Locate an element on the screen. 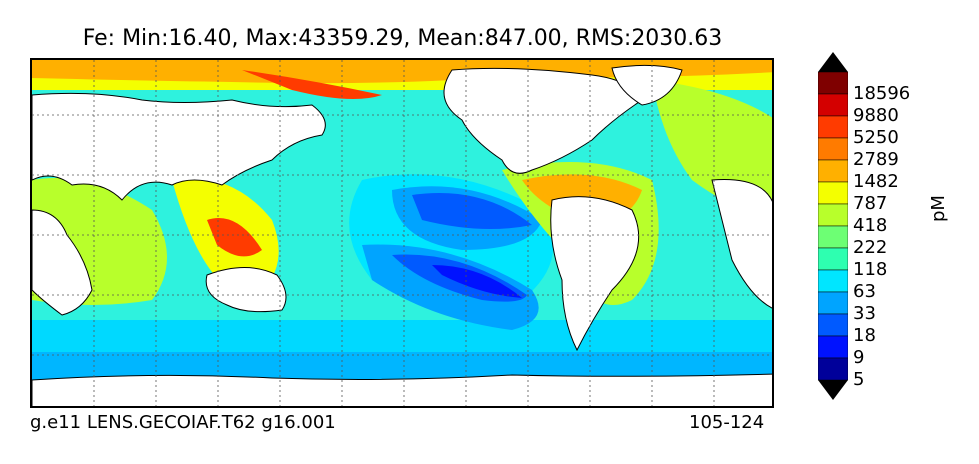 The height and width of the screenshot is (464, 979). antarctica is located at coordinates (402, 389).